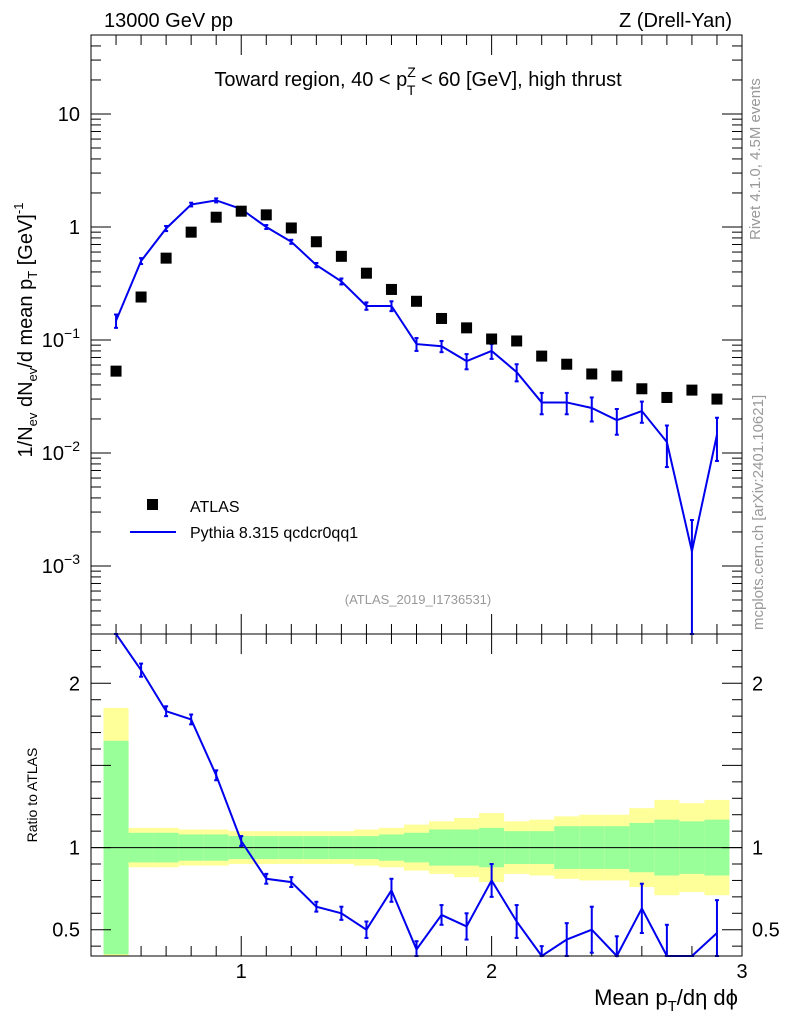  I want to click on legend-atlas-marker, so click(152, 504).